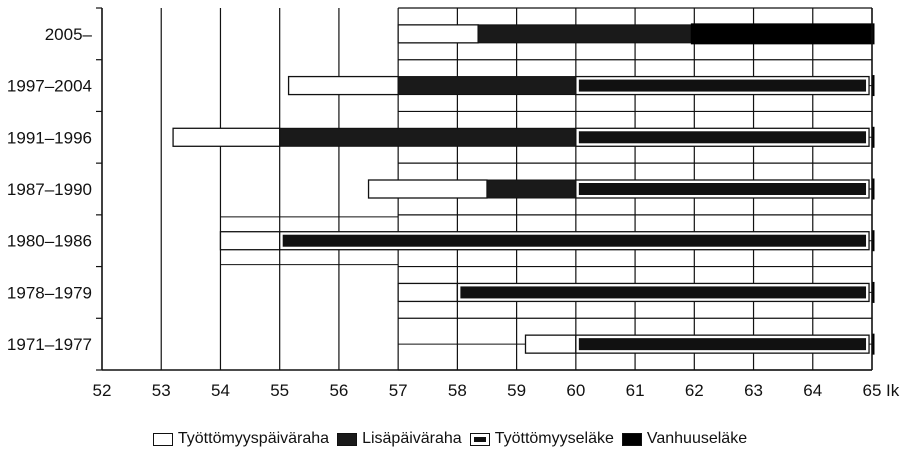  Describe the element at coordinates (279, 390) in the screenshot. I see `x-tick-label: 55` at that location.